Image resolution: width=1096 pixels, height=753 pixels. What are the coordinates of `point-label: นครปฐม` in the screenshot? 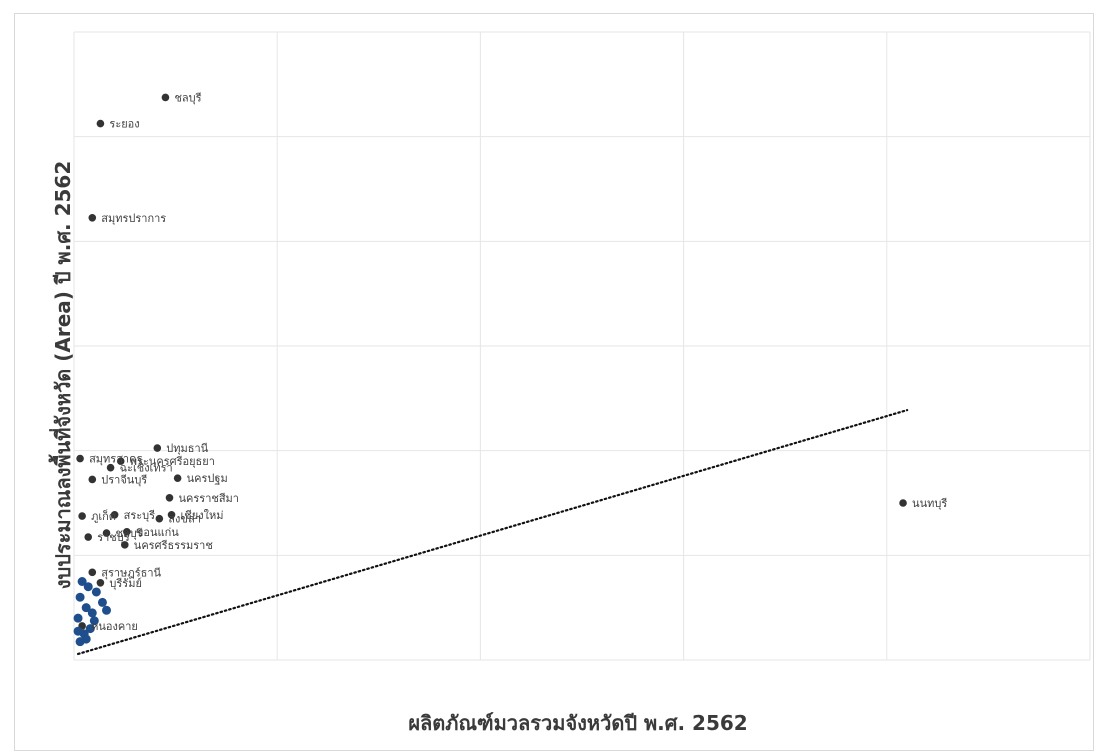 It's located at (207, 478).